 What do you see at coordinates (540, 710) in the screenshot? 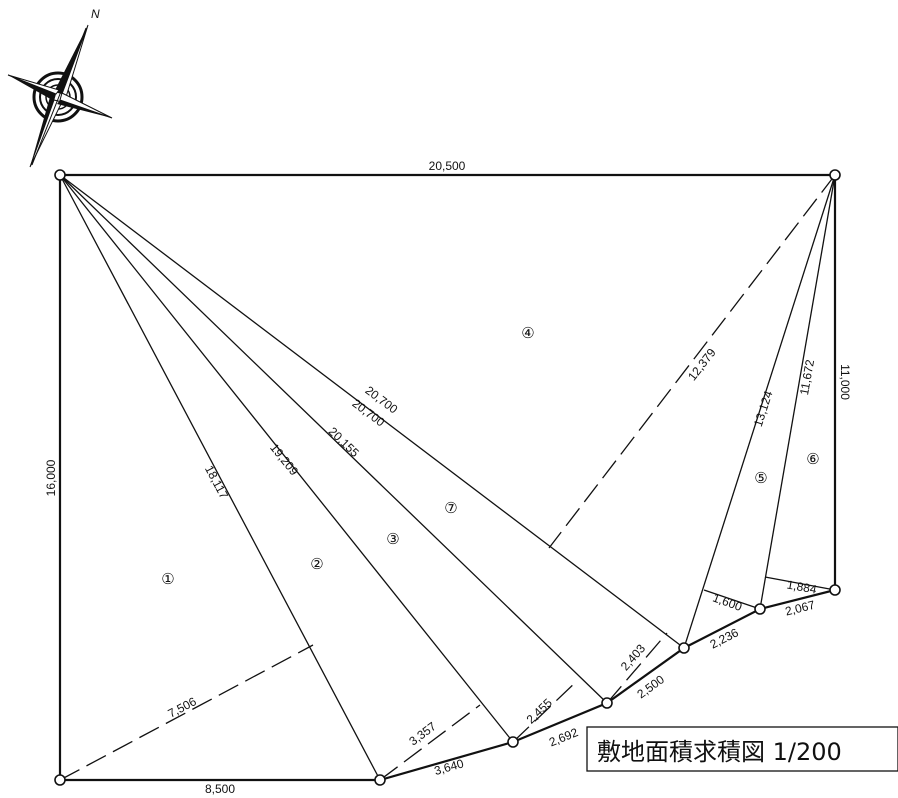
I see `dim-2455: 2,455` at bounding box center [540, 710].